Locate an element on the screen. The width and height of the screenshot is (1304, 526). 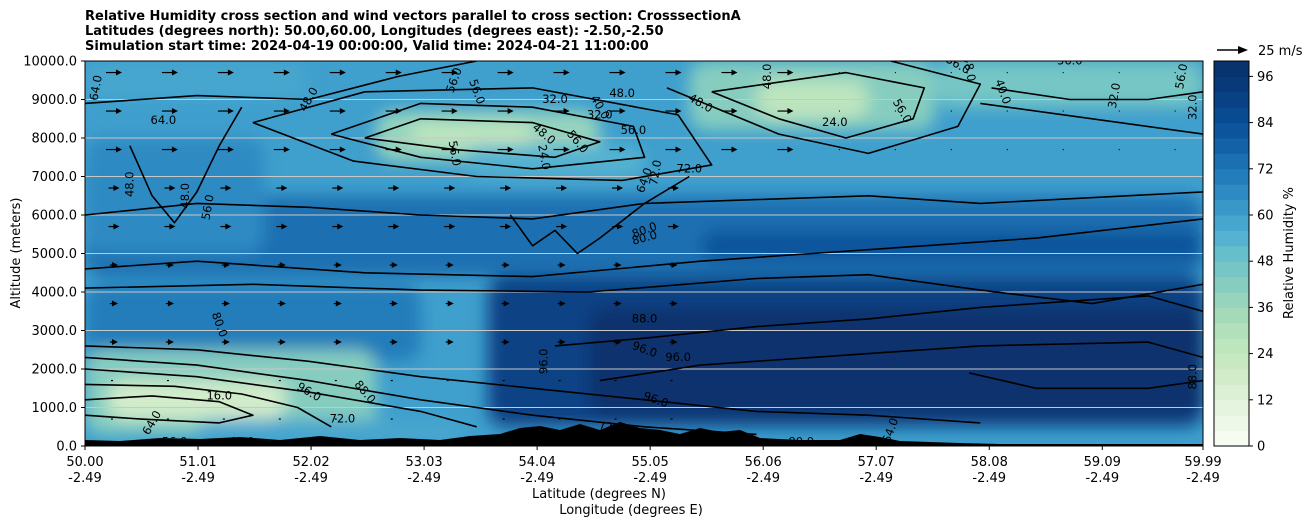
contour-label: 80.0 is located at coordinates (644, 238).